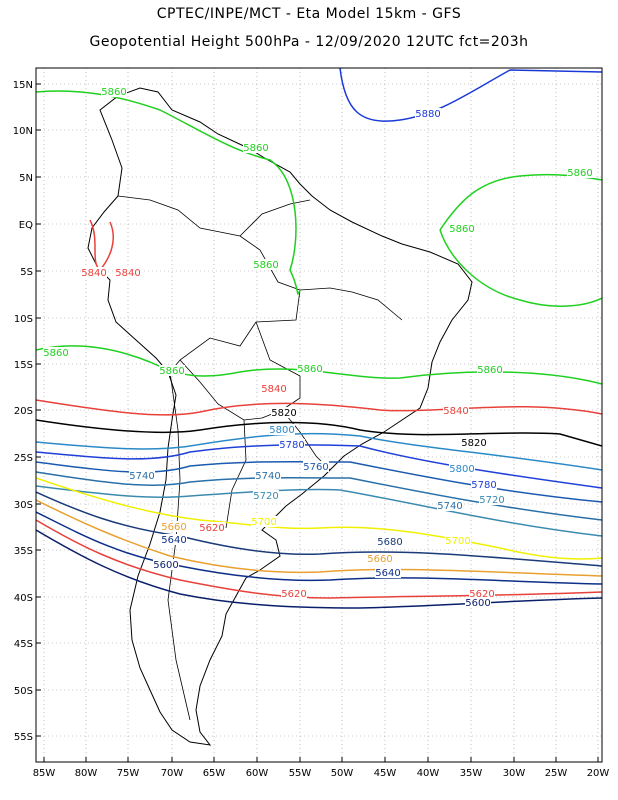 The height and width of the screenshot is (800, 618). What do you see at coordinates (471, 773) in the screenshot?
I see `lon-tick-label: 35W` at bounding box center [471, 773].